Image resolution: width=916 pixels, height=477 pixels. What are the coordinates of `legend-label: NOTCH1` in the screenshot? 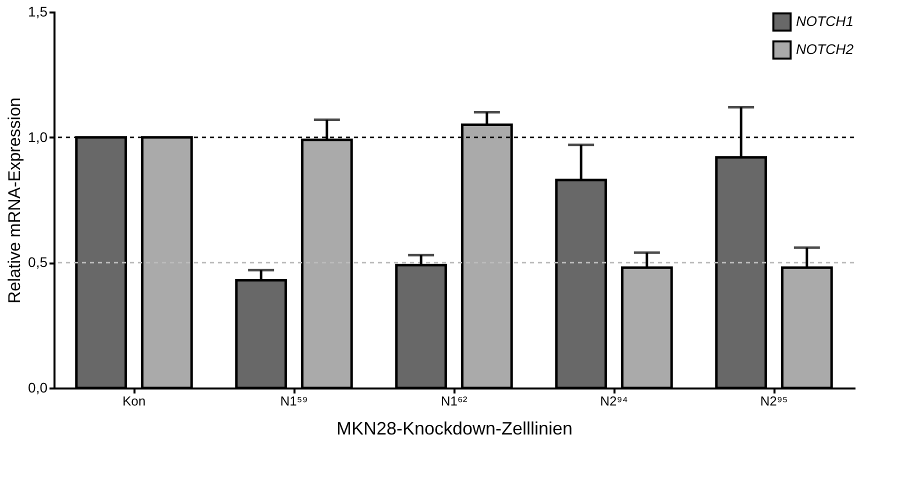 It's located at (825, 21).